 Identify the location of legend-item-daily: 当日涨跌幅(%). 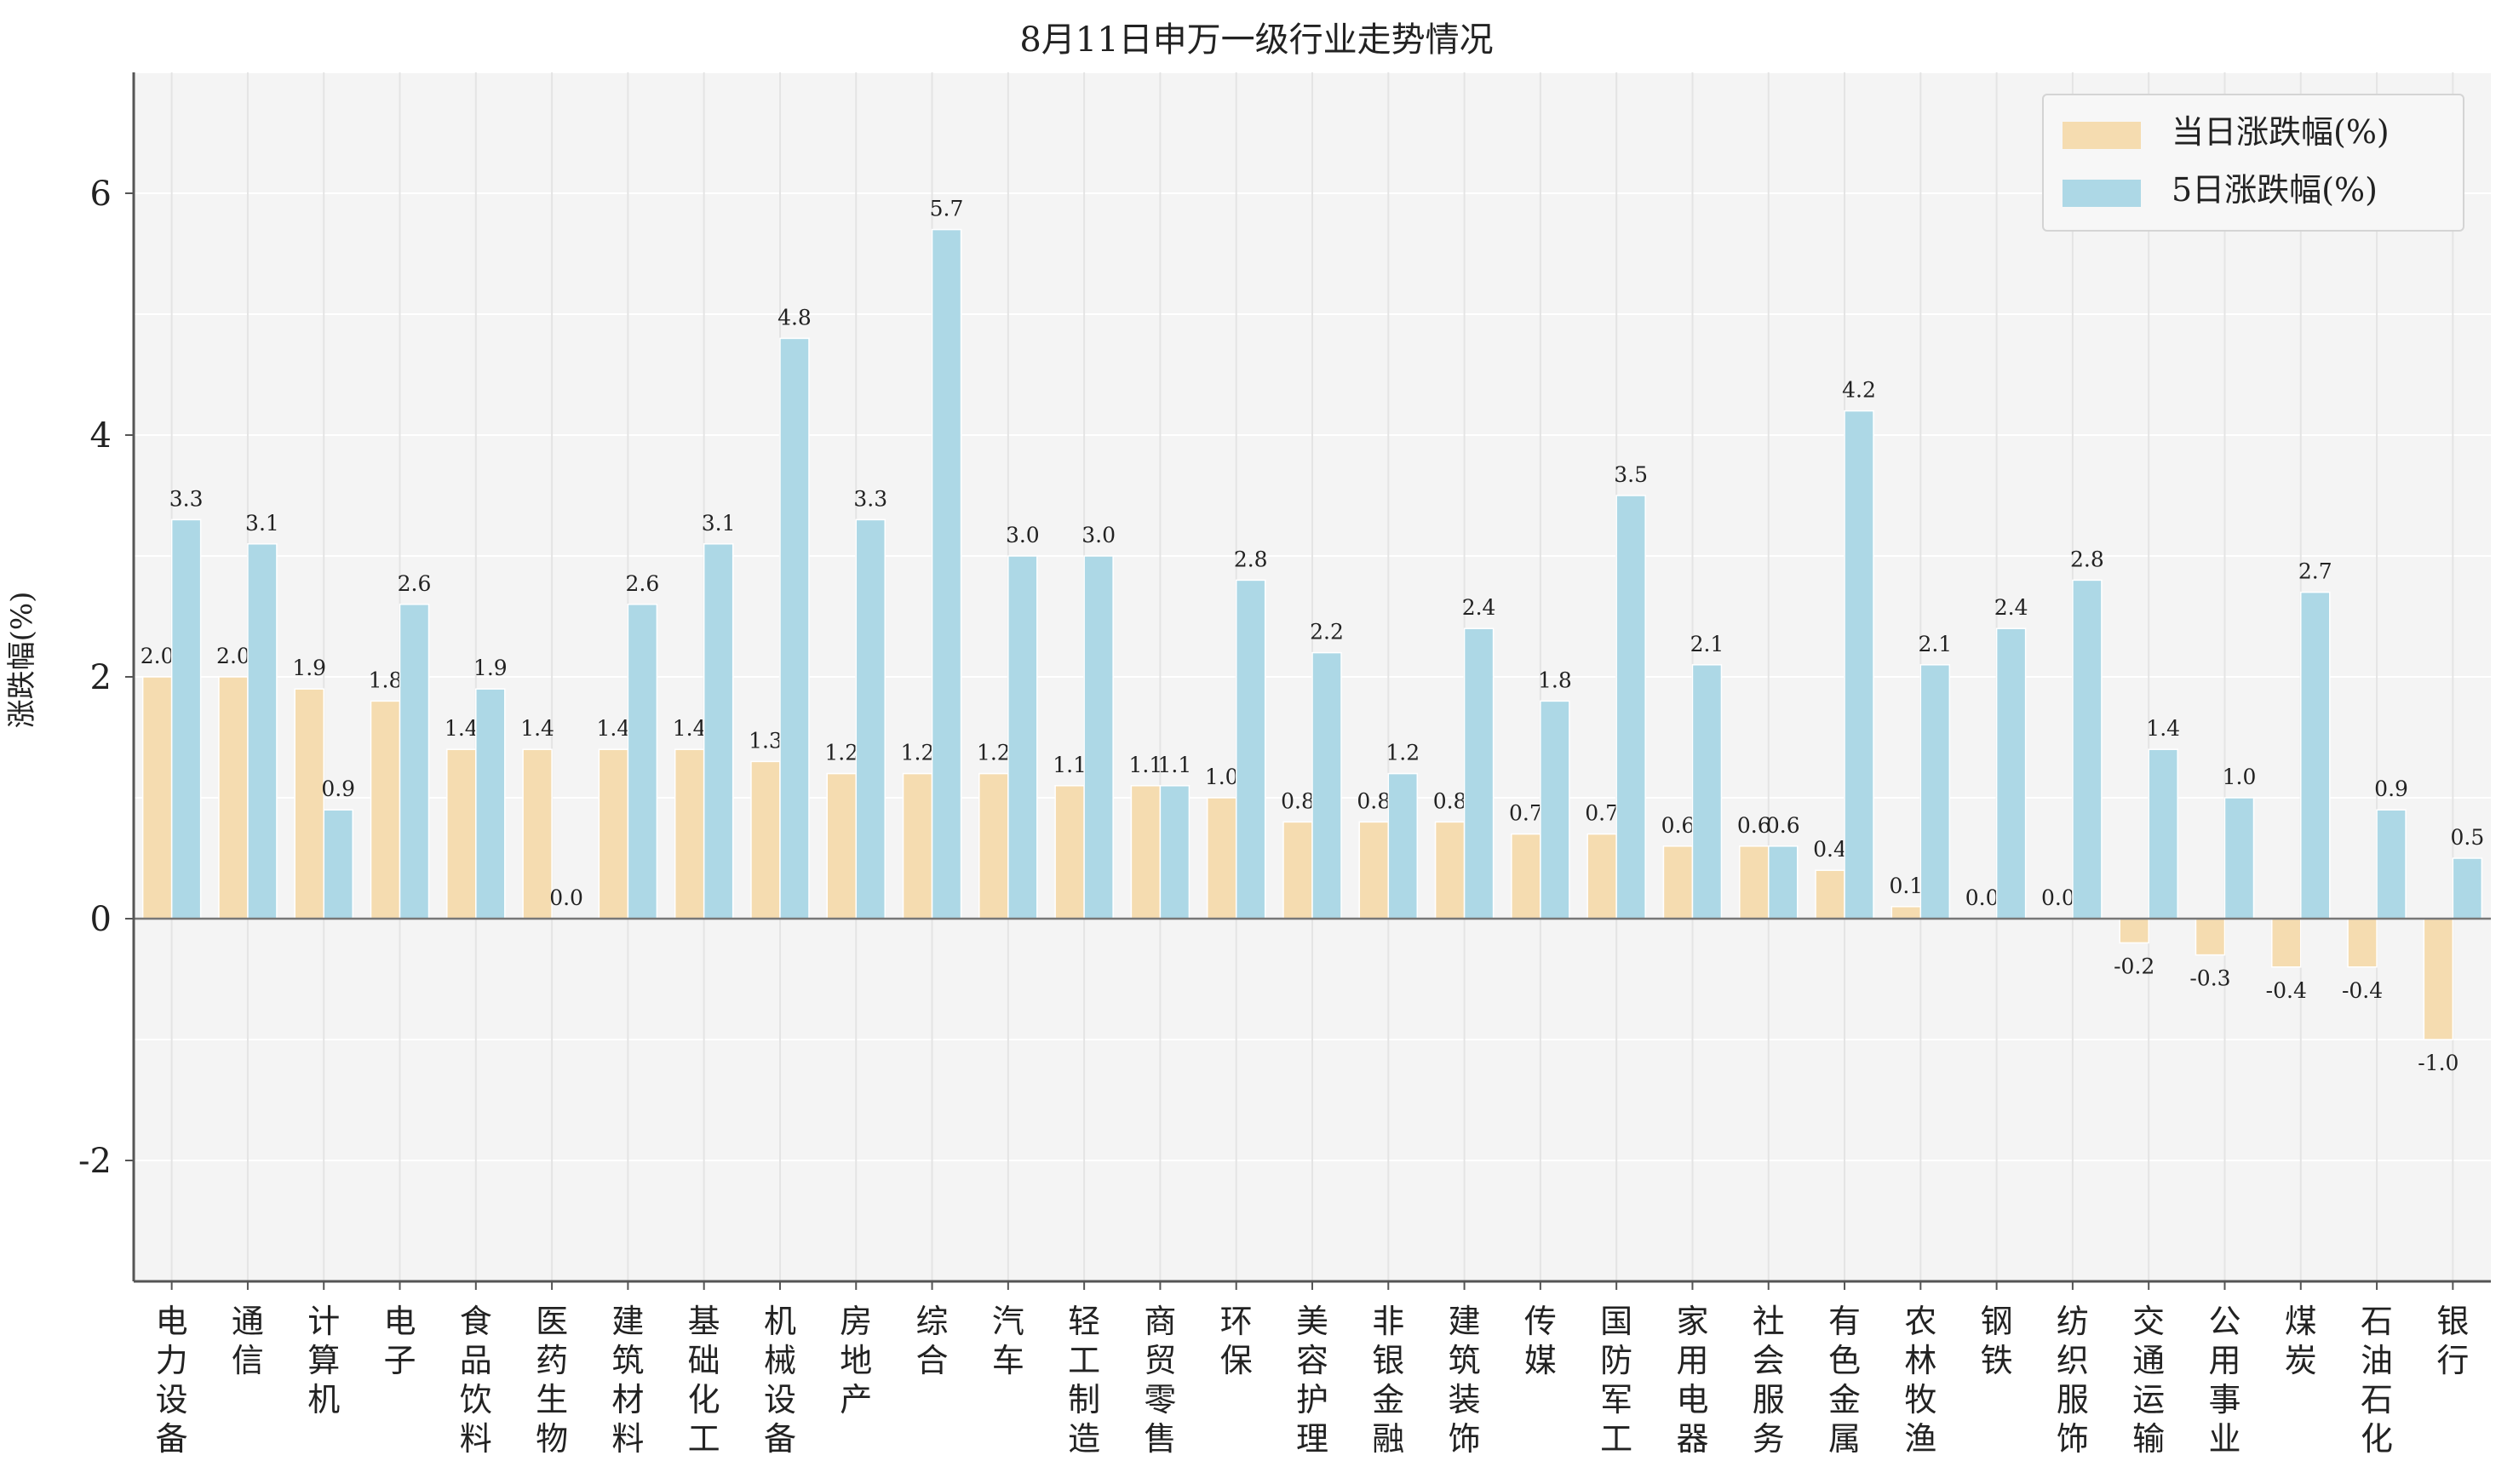
(2258, 132).